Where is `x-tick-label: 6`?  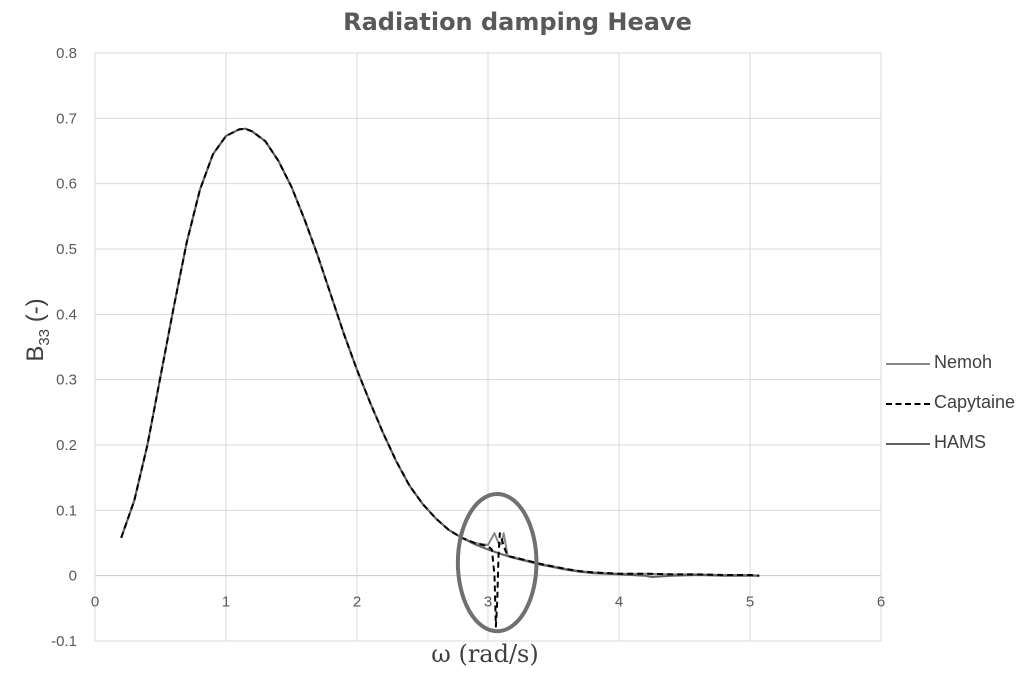
x-tick-label: 6 is located at coordinates (881, 602).